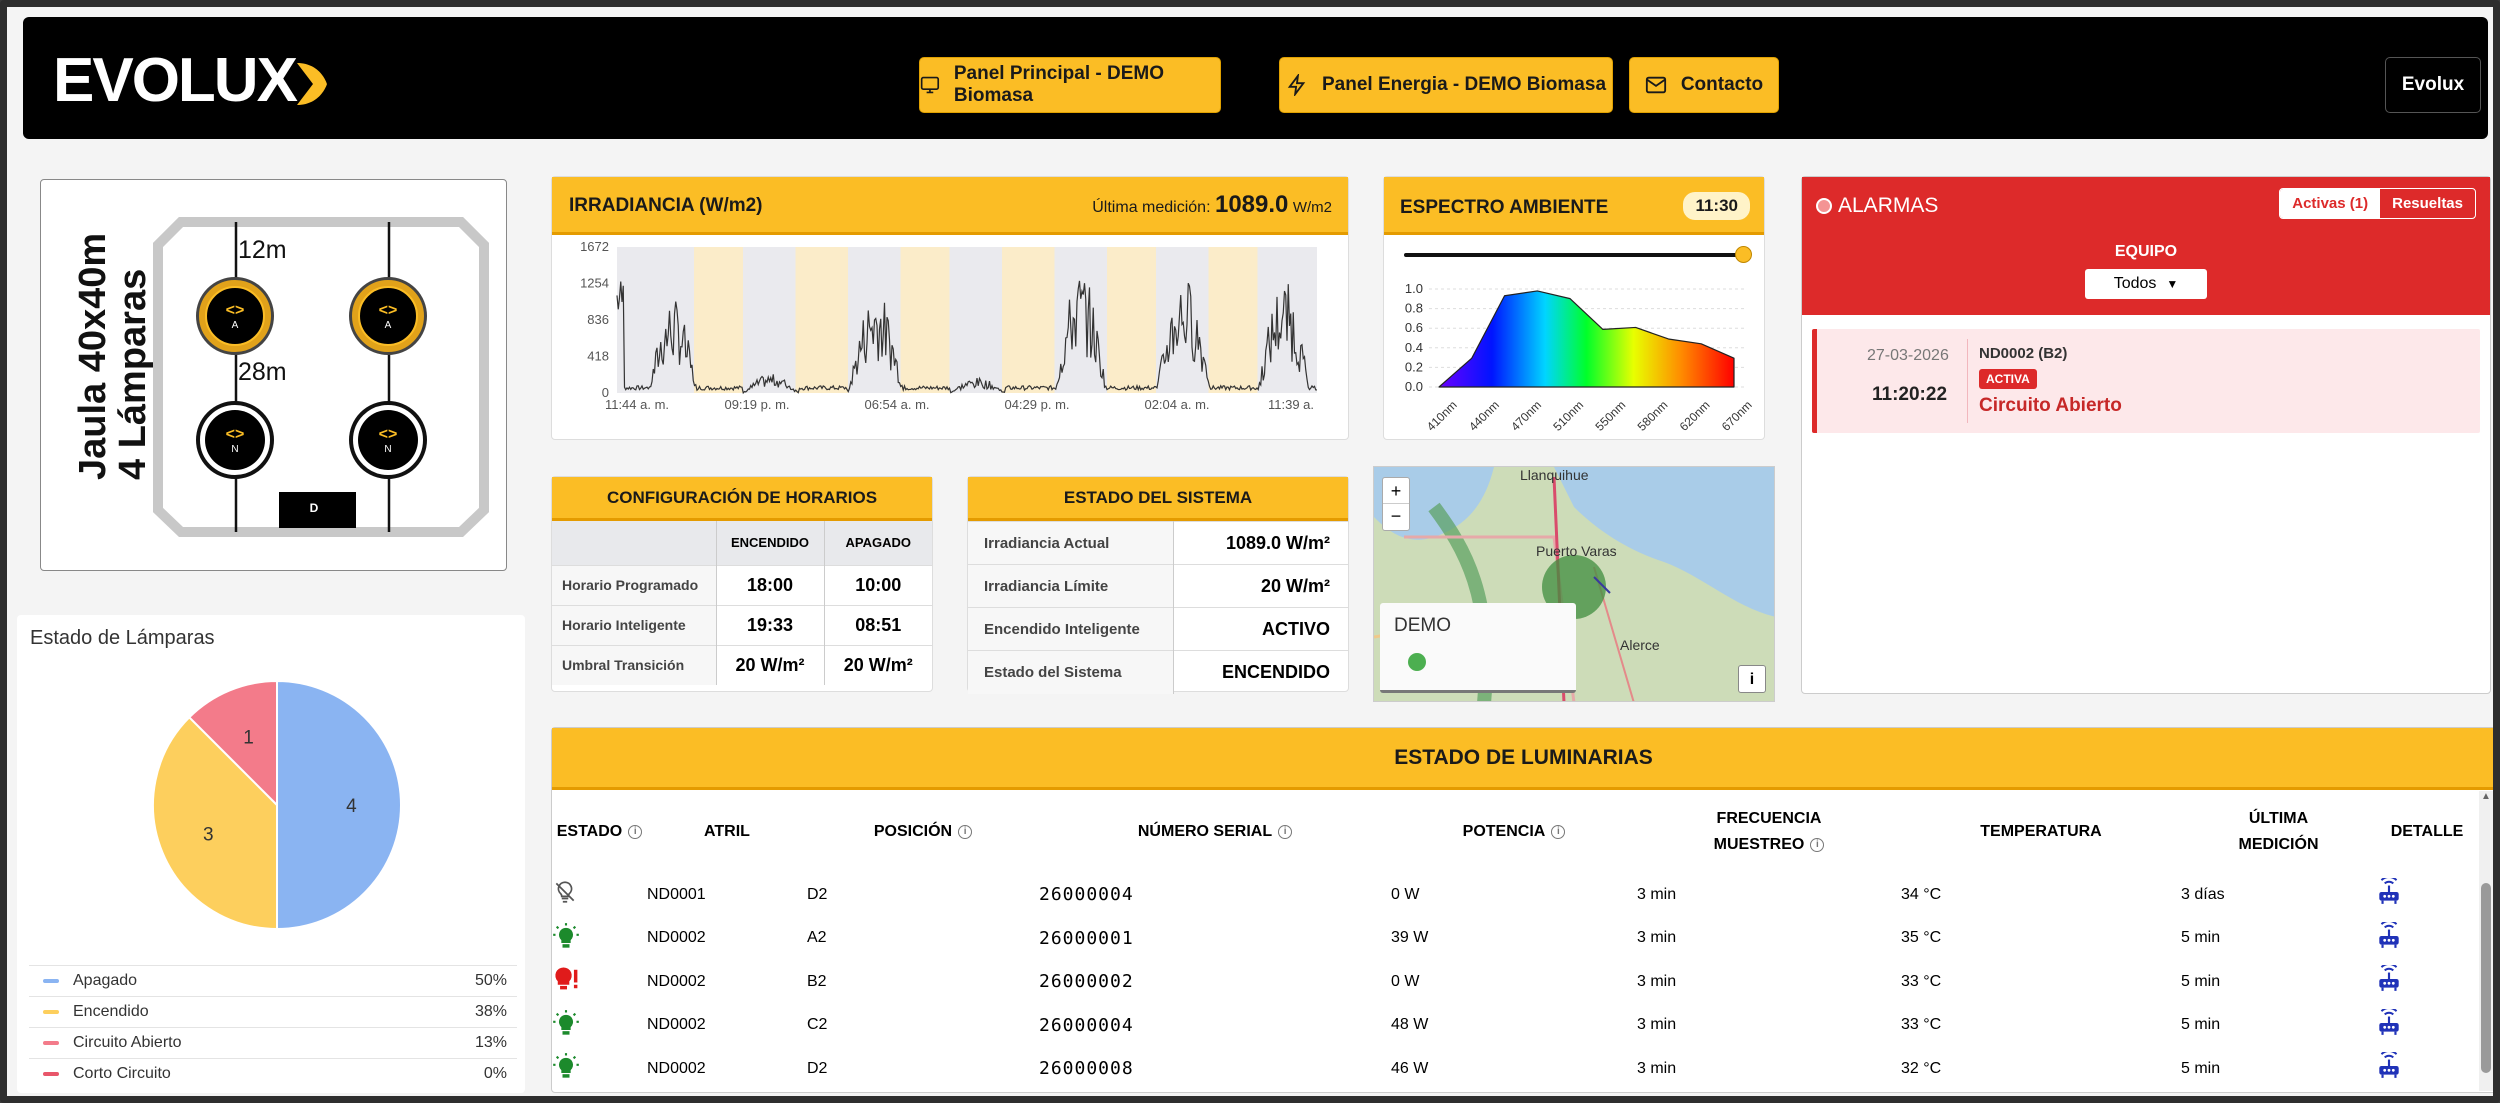 The image size is (2500, 1103). What do you see at coordinates (1396, 491) in the screenshot?
I see `zoom-in-button: +` at bounding box center [1396, 491].